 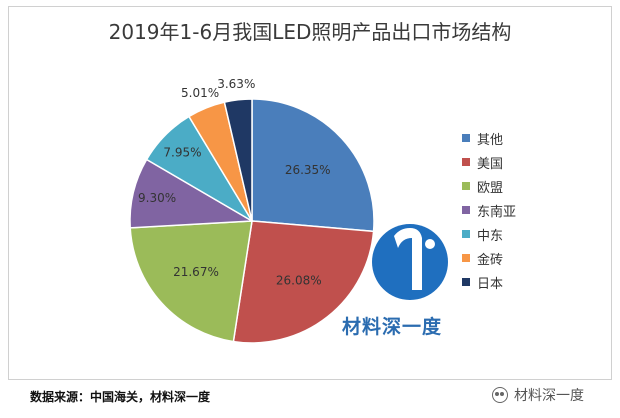 What do you see at coordinates (490, 260) in the screenshot?
I see `legend-label: 金砖` at bounding box center [490, 260].